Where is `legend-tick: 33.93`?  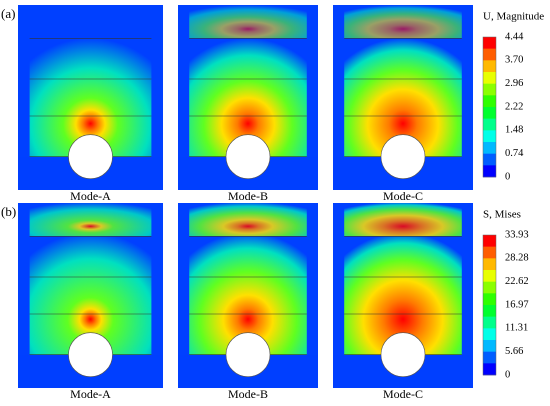 legend-tick: 33.93 is located at coordinates (517, 234).